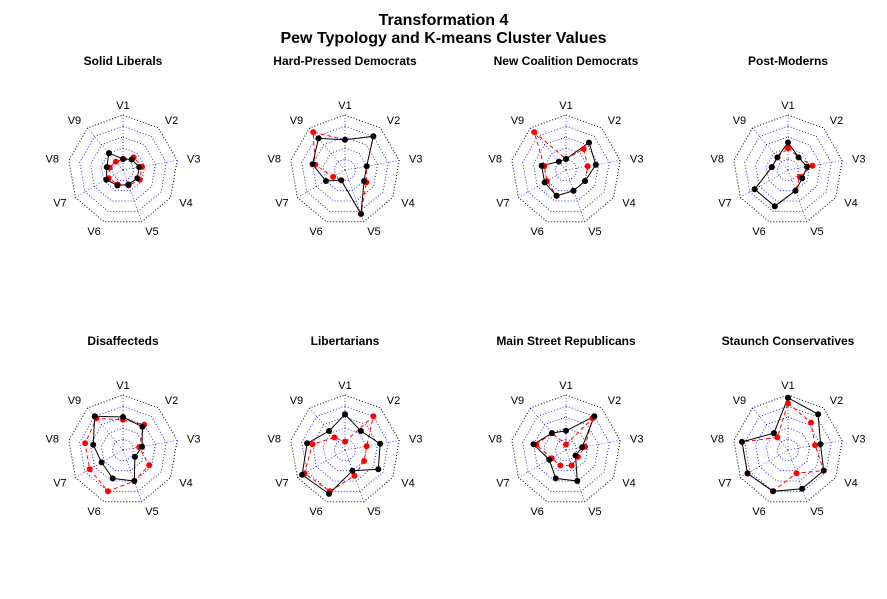  I want to click on radar-outer-ring, so click(123, 448).